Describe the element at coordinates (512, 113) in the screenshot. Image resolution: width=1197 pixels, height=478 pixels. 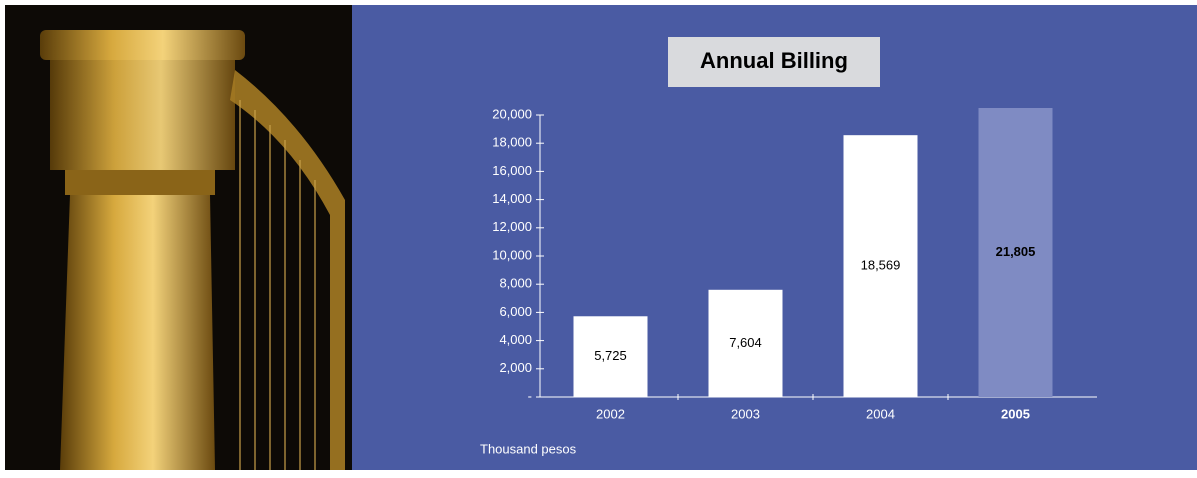
I see `y-tick-label: 20,000` at that location.